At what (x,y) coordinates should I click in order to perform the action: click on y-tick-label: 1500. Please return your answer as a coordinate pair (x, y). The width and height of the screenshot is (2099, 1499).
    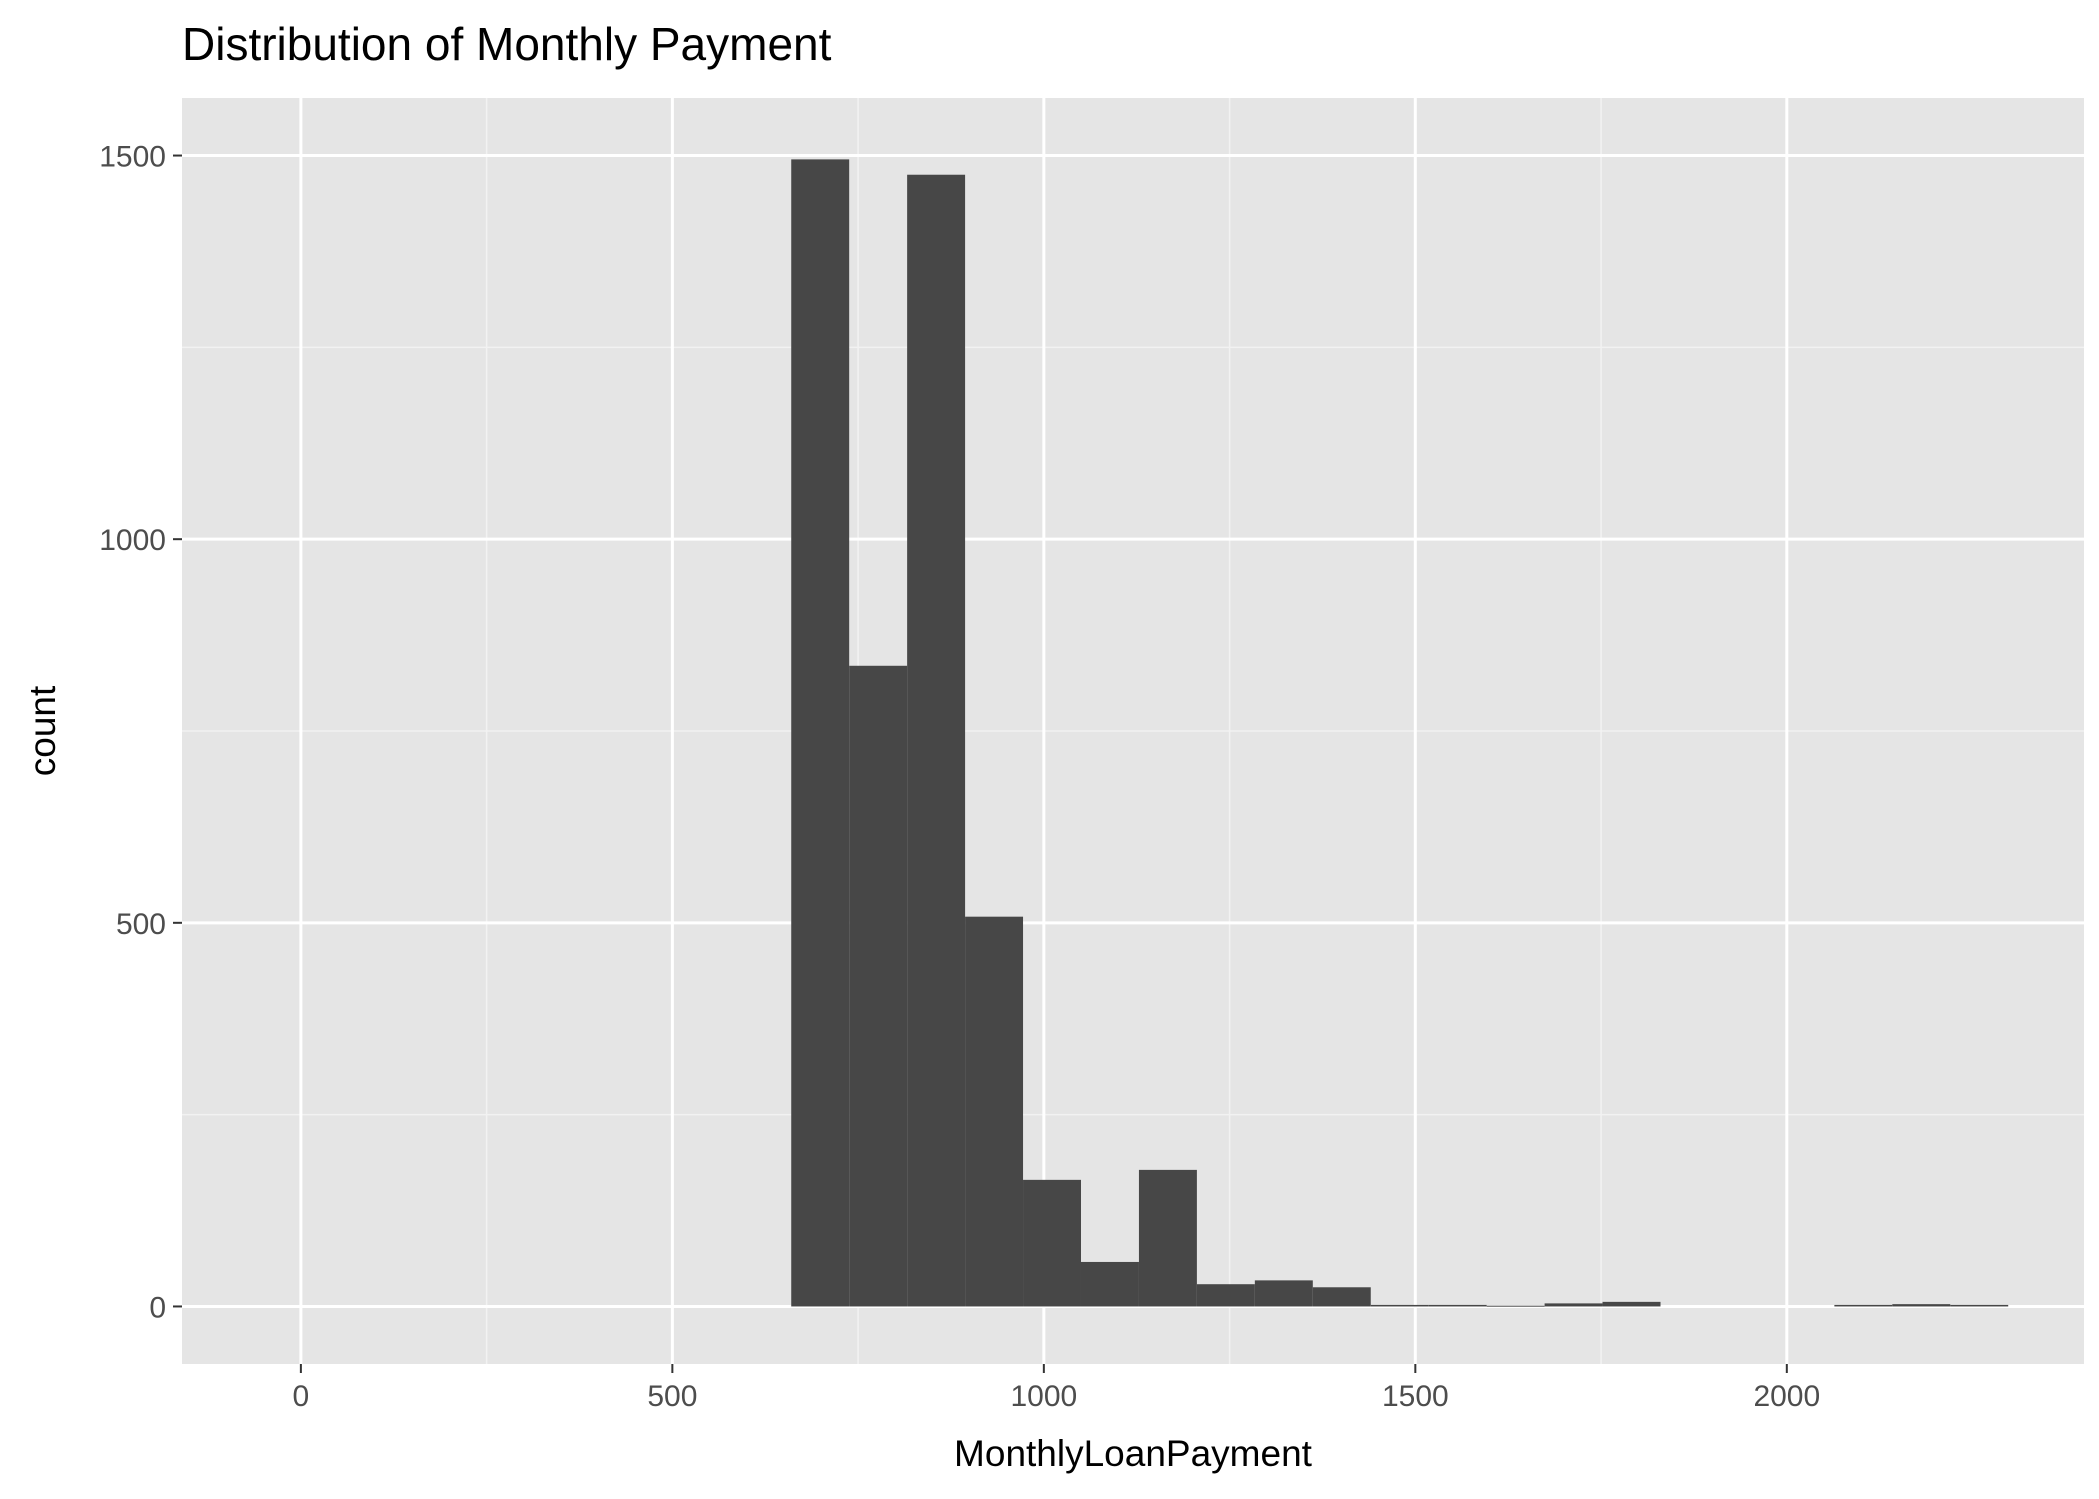
    Looking at the image, I should click on (132, 157).